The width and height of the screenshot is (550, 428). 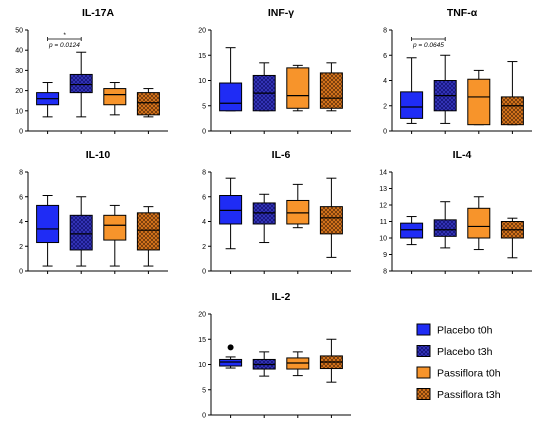 I want to click on panel-il-4: IL-4 8 9 10 11 12 13 14, so click(x=455, y=212).